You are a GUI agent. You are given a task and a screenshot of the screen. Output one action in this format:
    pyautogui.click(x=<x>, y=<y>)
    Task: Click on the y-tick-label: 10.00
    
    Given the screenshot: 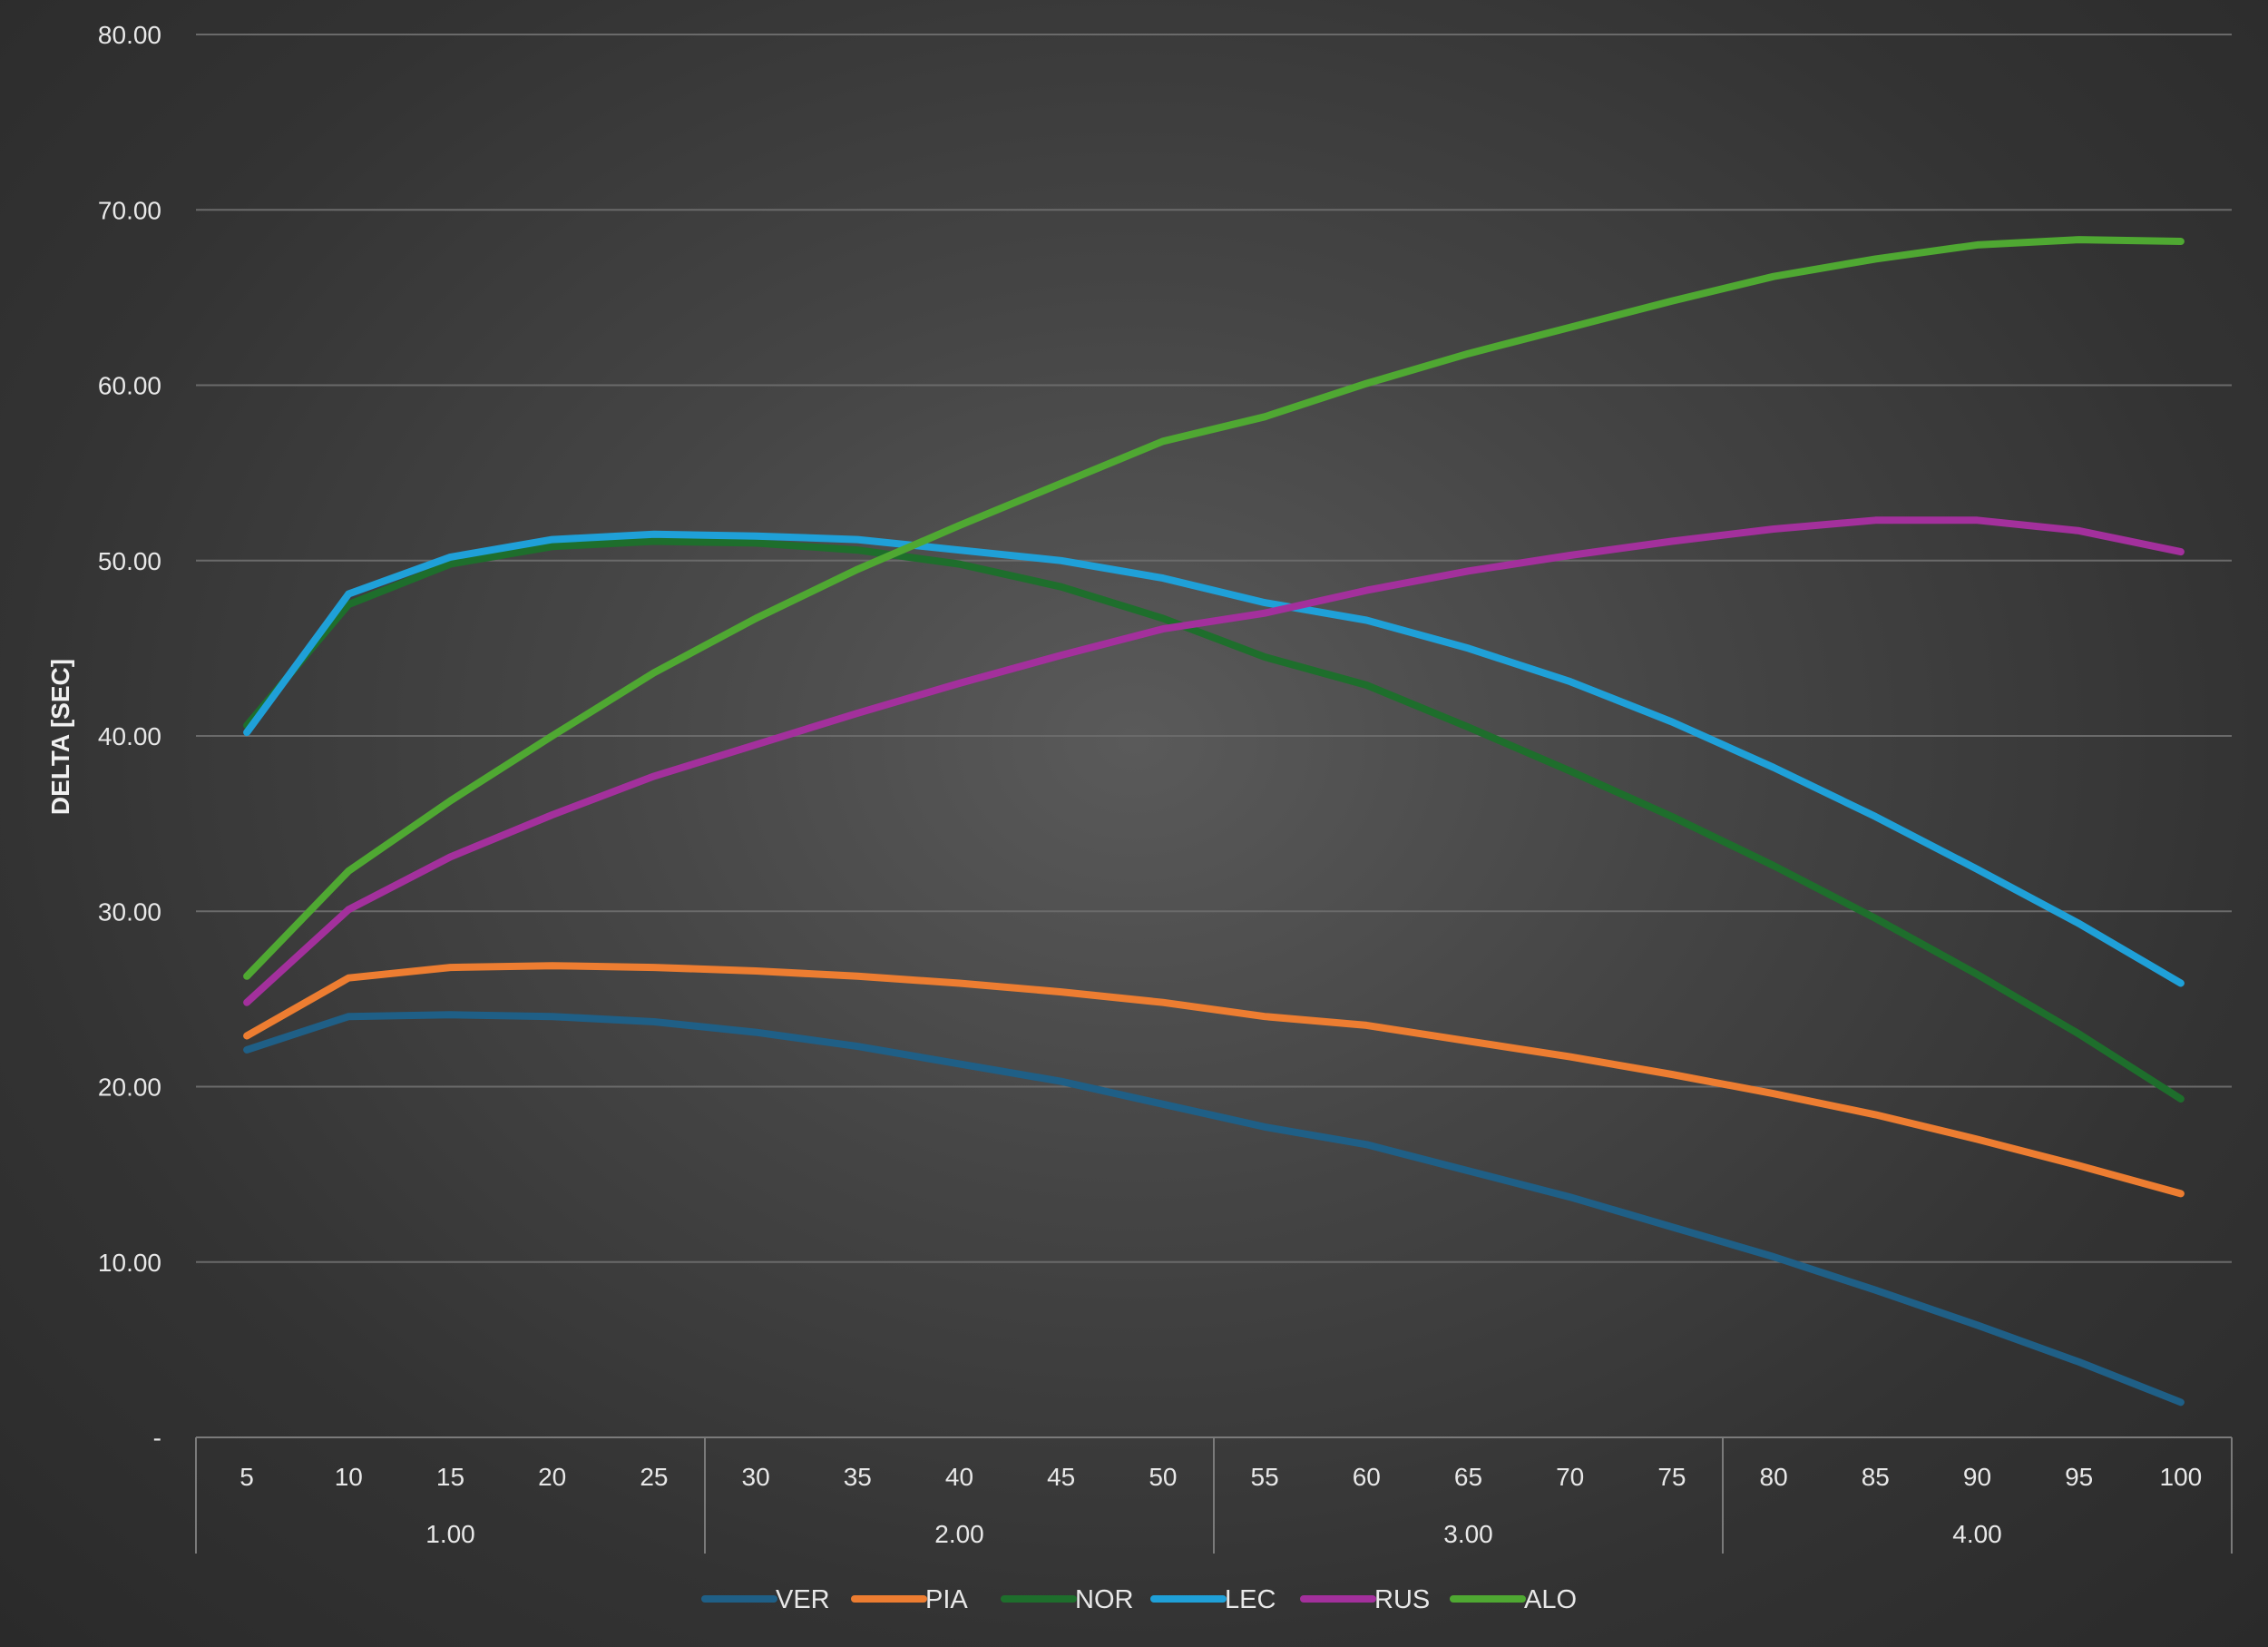 What is the action you would take?
    pyautogui.click(x=130, y=1263)
    